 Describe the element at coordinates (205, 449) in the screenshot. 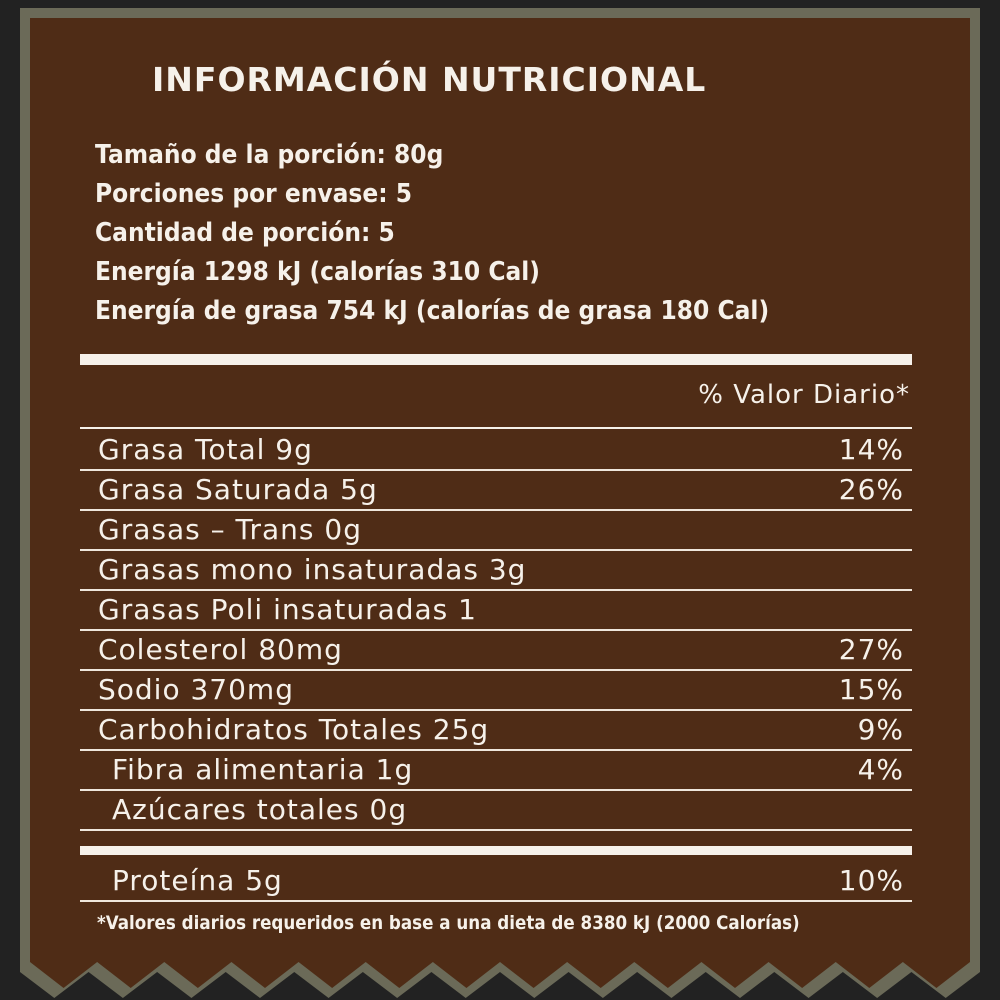

I see `nutrient-label: Grasa Total 9g` at that location.